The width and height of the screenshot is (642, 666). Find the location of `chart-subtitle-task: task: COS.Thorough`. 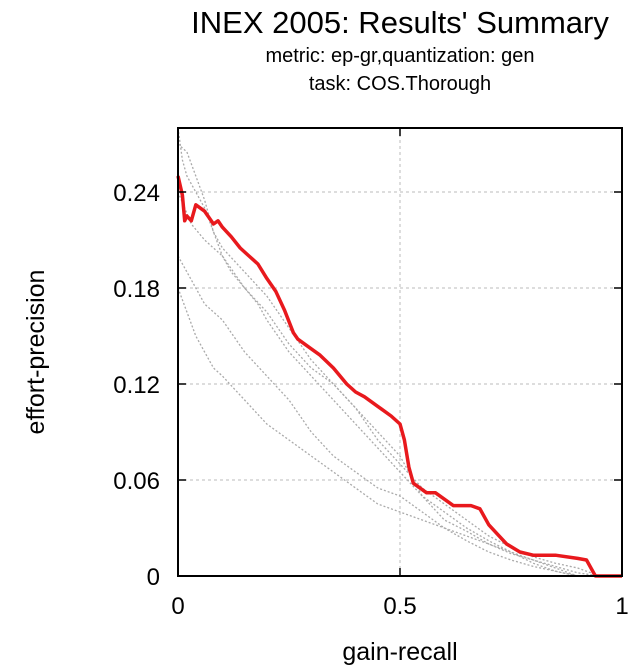

chart-subtitle-task: task: COS.Thorough is located at coordinates (400, 84).